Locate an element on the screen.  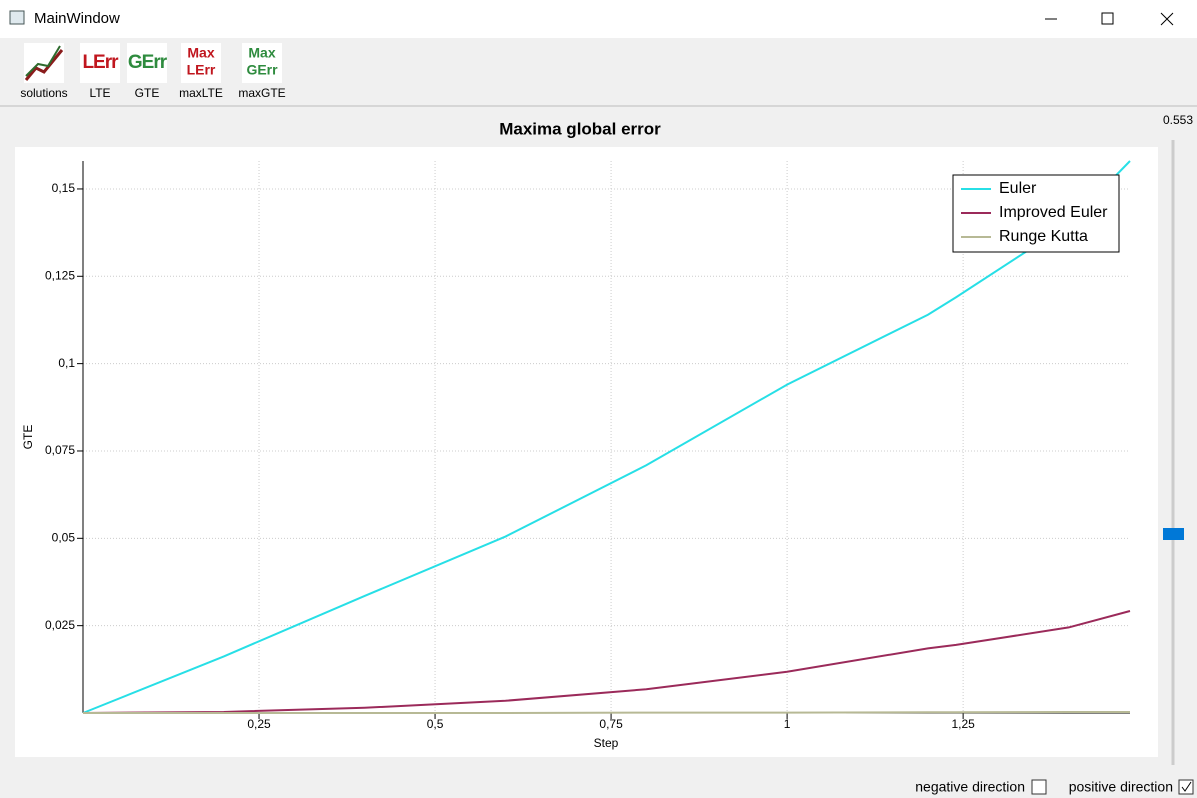
y-tick-label: 0,1 is located at coordinates (66, 363).